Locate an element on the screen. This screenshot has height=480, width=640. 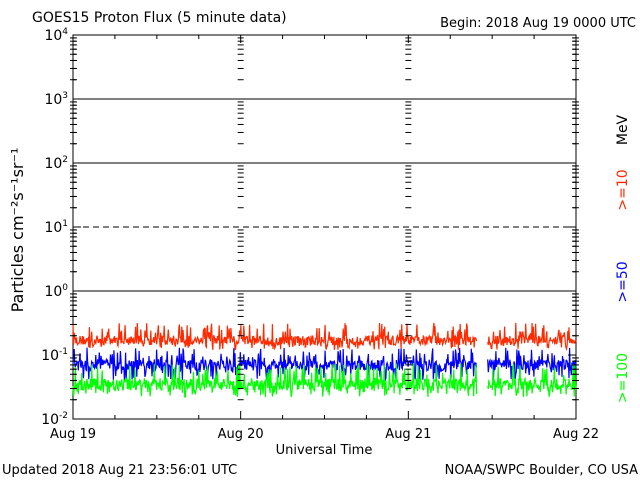
series-group is located at coordinates (324, 360).